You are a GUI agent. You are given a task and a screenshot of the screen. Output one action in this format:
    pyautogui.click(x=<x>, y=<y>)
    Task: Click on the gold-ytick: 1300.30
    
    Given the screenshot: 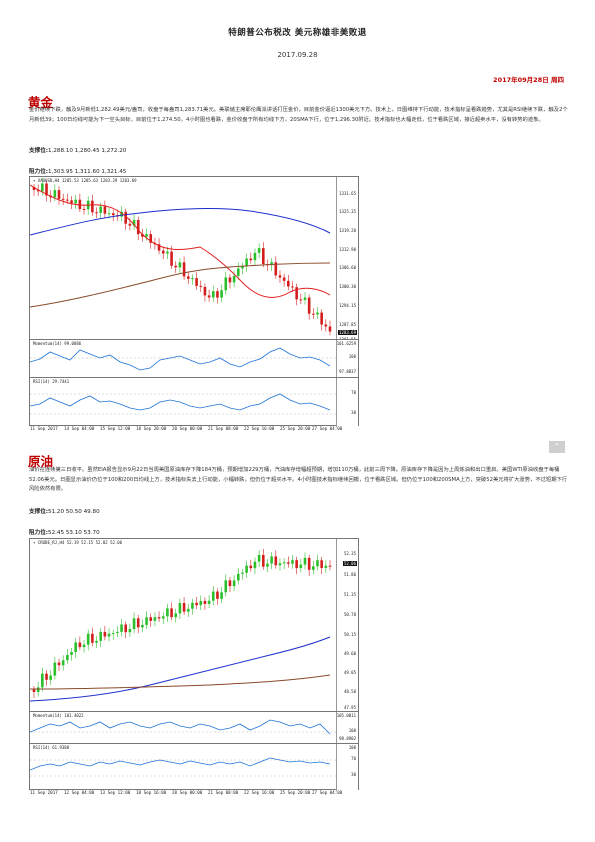 What is the action you would take?
    pyautogui.click(x=347, y=286)
    